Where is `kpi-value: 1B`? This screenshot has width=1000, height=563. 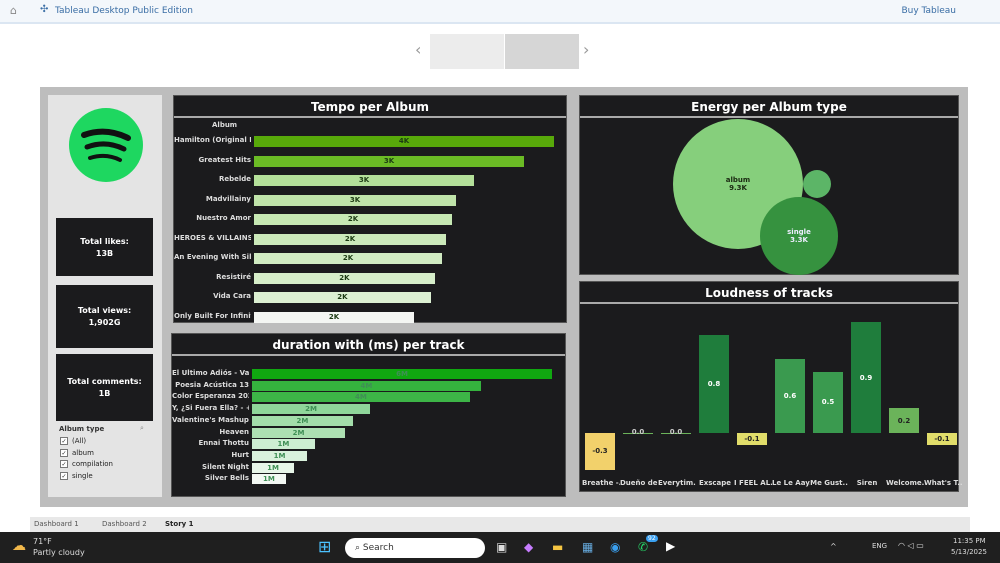
kpi-value: 1B is located at coordinates (104, 393).